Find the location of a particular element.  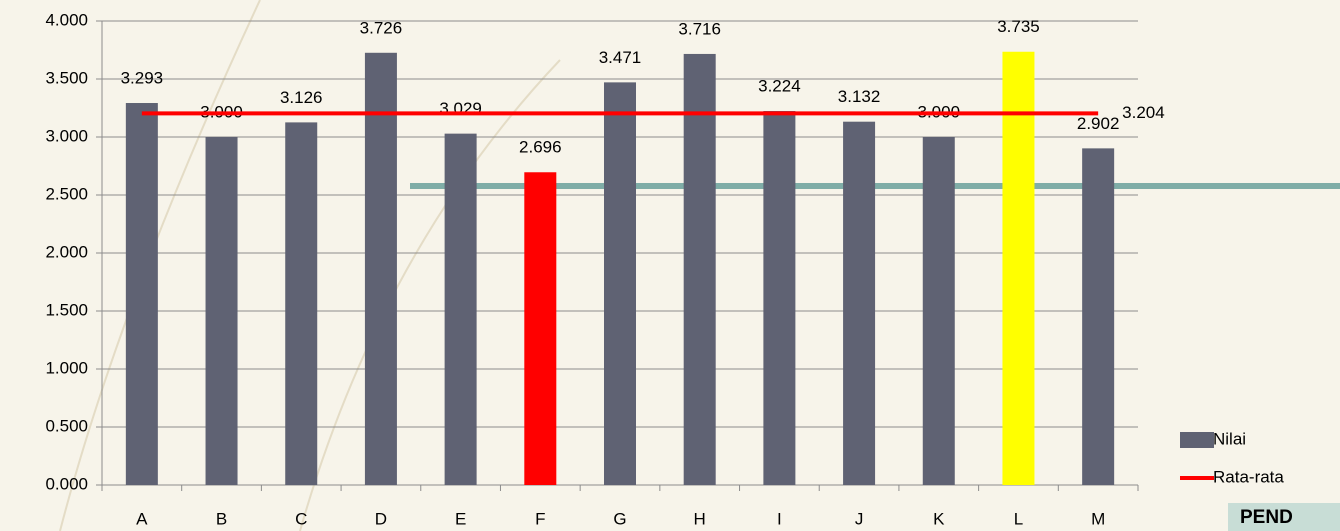

x-tick-label: D is located at coordinates (381, 518).